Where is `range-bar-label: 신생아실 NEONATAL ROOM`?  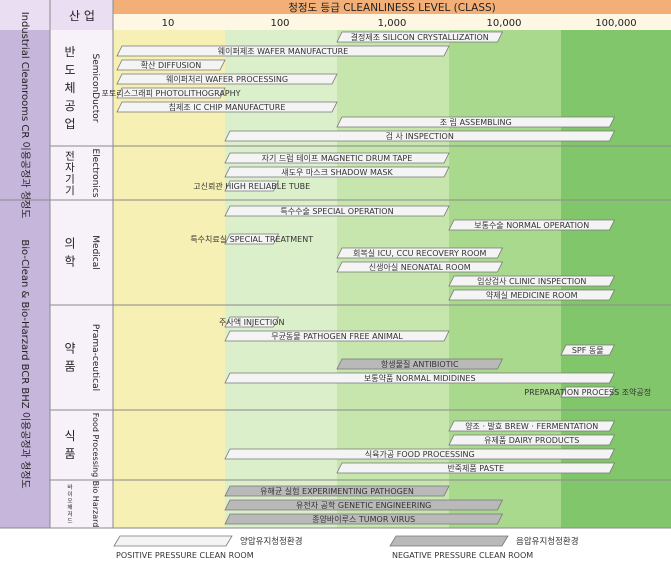 range-bar-label: 신생아실 NEONATAL ROOM is located at coordinates (420, 267).